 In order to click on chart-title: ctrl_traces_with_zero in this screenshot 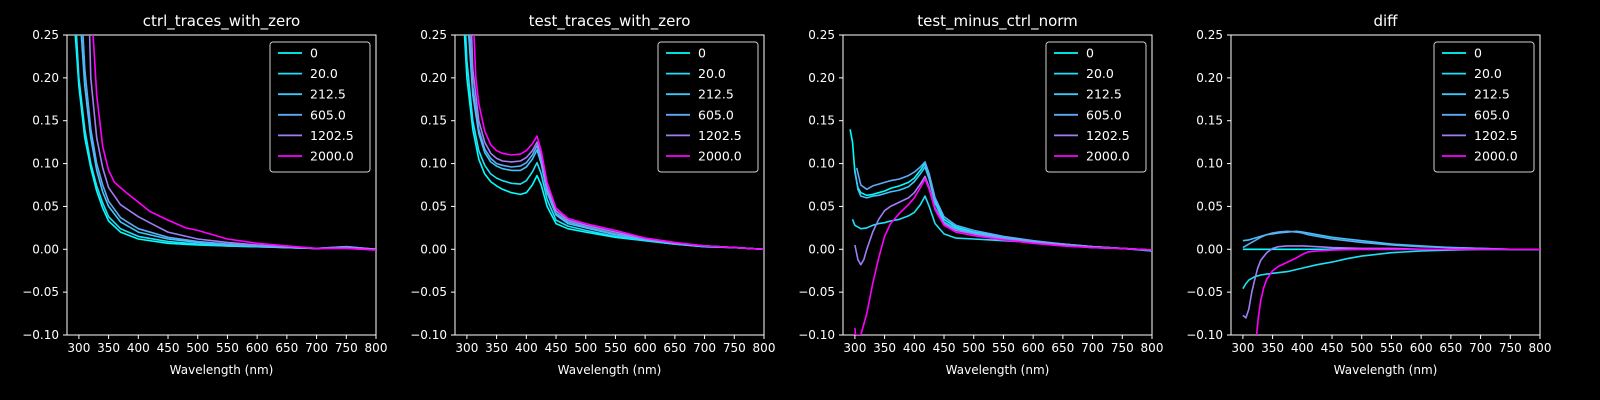, I will do `click(221, 21)`.